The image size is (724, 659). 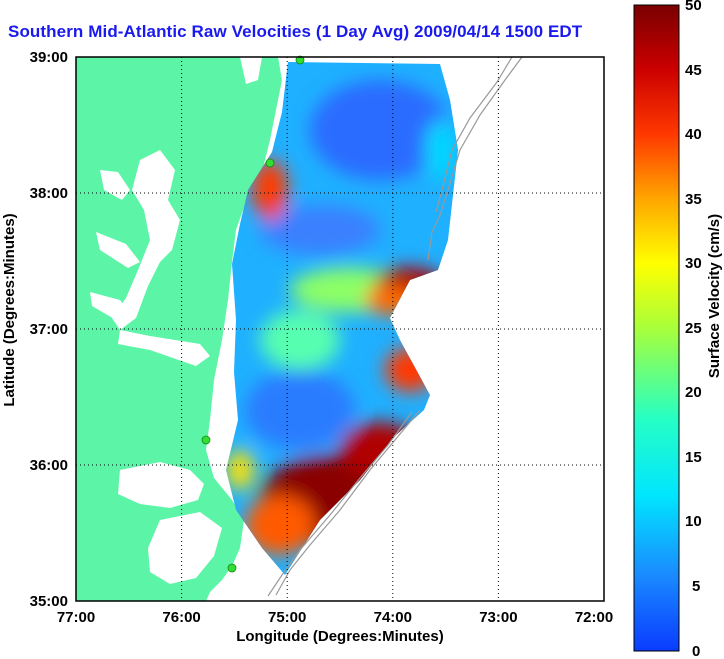 I want to click on colorbar-tick-label: 25, so click(x=693, y=328).